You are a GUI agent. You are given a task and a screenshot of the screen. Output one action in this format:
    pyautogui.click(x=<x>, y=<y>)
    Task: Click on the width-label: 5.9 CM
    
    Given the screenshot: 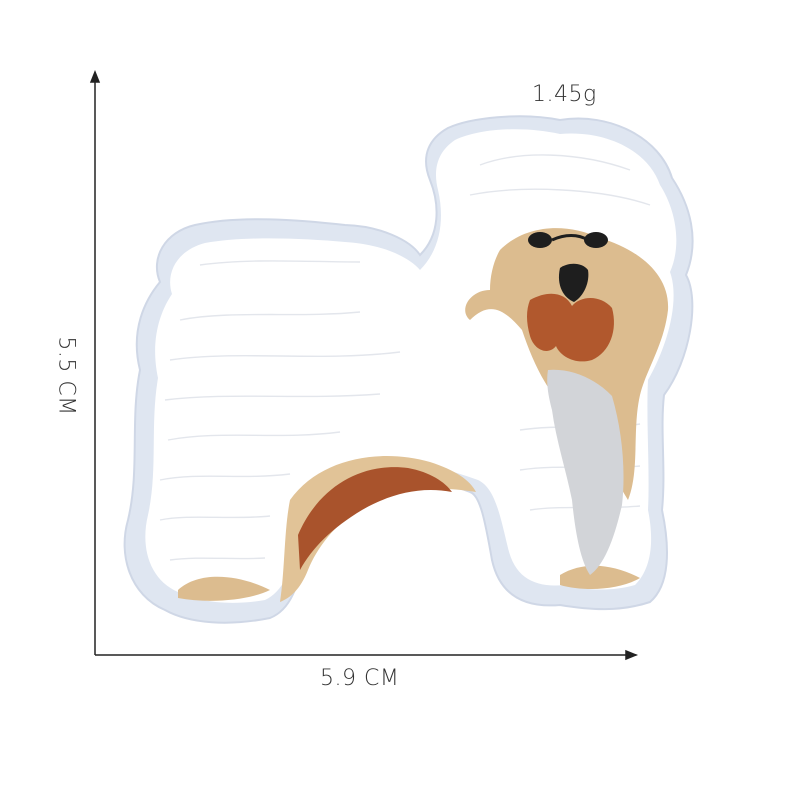 What is the action you would take?
    pyautogui.click(x=360, y=678)
    